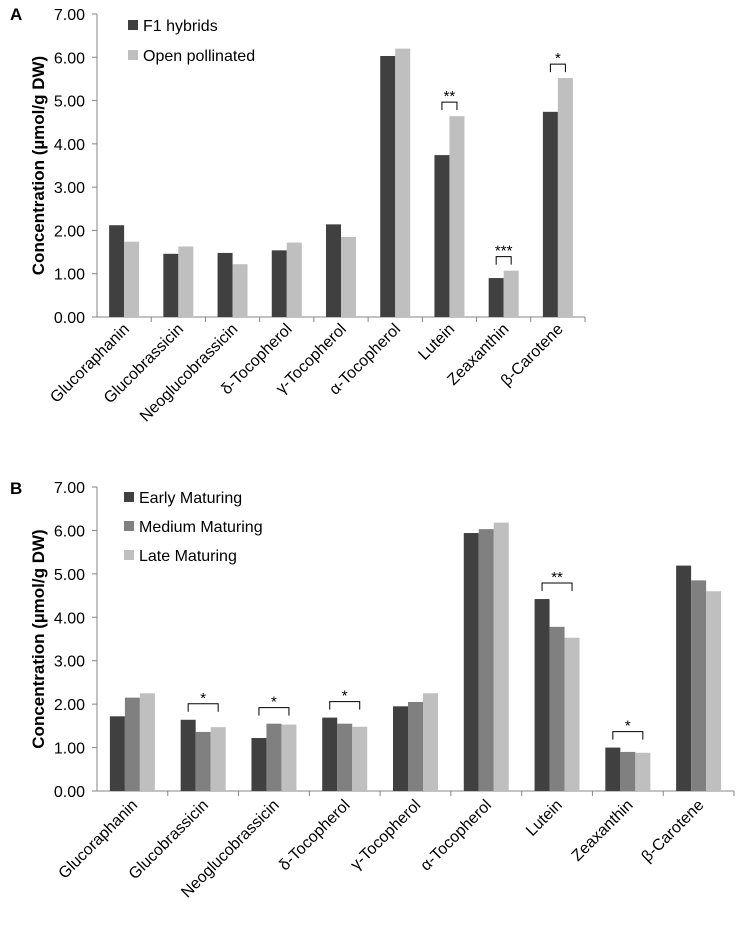 This screenshot has height=925, width=746. What do you see at coordinates (314, 835) in the screenshot?
I see `category-label: δ-Tocopherol` at bounding box center [314, 835].